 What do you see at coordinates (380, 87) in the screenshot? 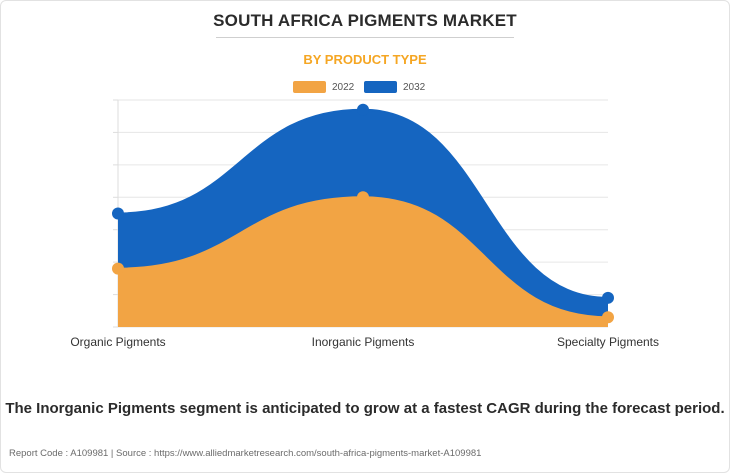
I see `legend-swatch-2032` at bounding box center [380, 87].